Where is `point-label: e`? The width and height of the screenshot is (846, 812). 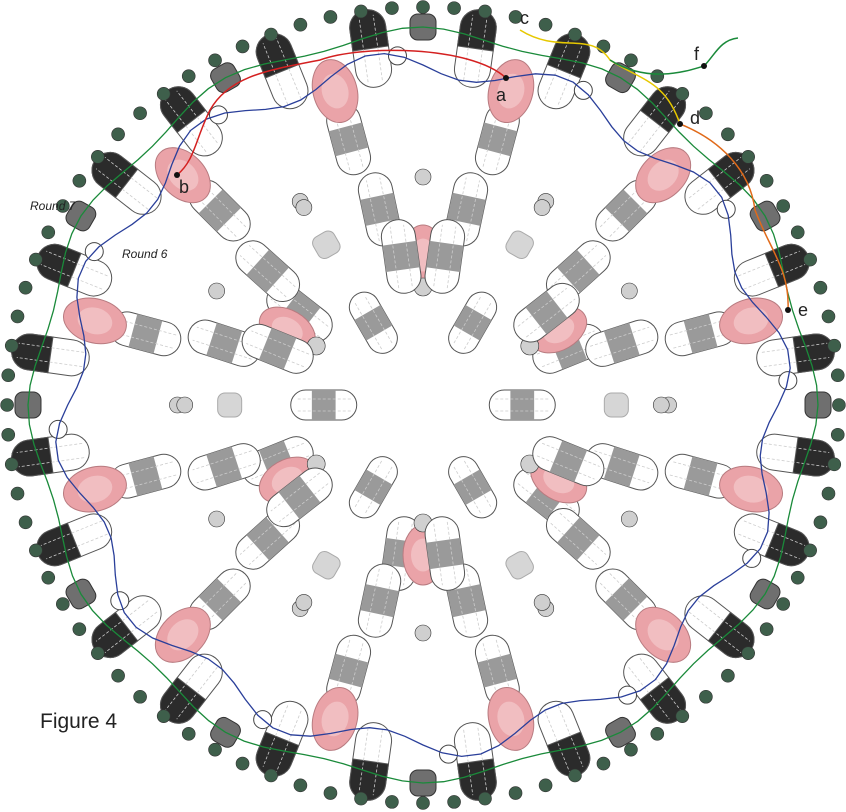
point-label: e is located at coordinates (803, 310).